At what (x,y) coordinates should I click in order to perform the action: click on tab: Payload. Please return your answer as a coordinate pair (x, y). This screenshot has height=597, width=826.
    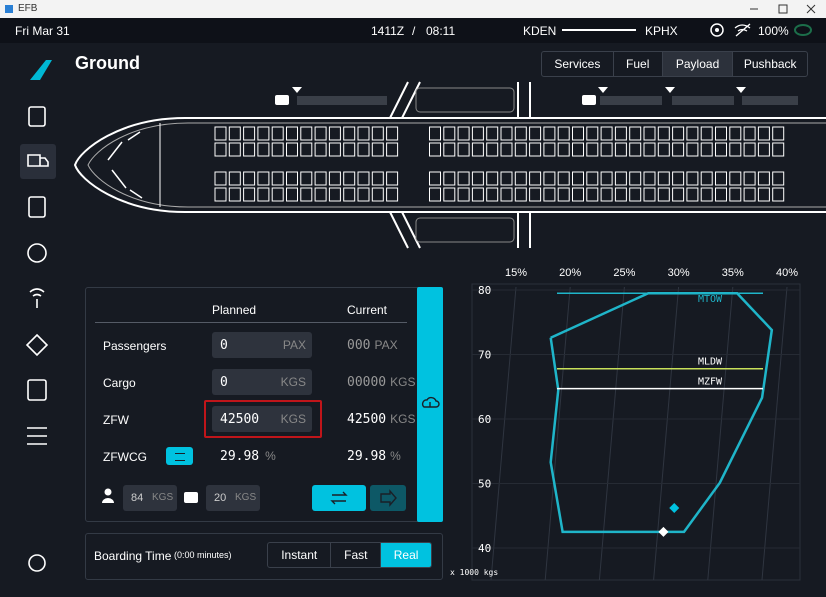
    Looking at the image, I should click on (697, 64).